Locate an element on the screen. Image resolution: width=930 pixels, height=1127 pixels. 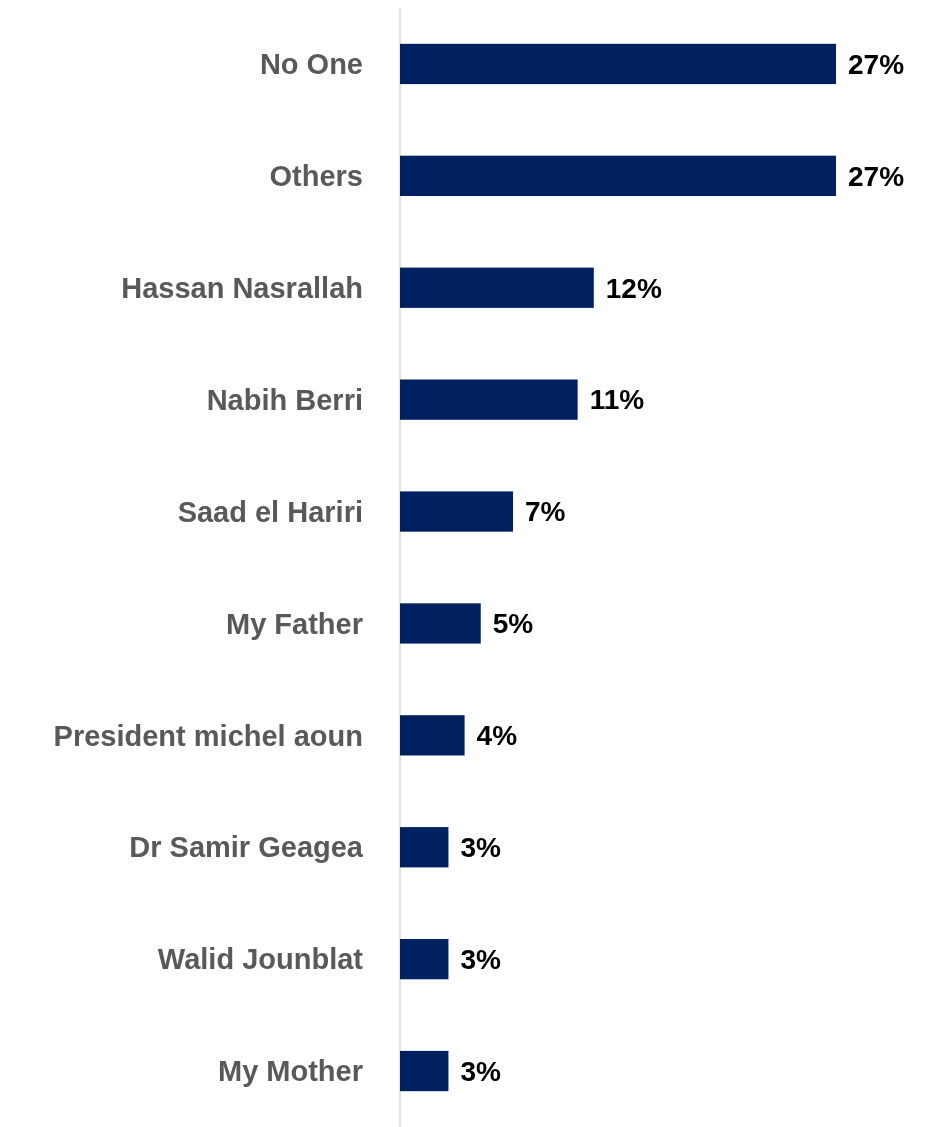
y-tick-label: Walid Jounblat is located at coordinates (260, 959).